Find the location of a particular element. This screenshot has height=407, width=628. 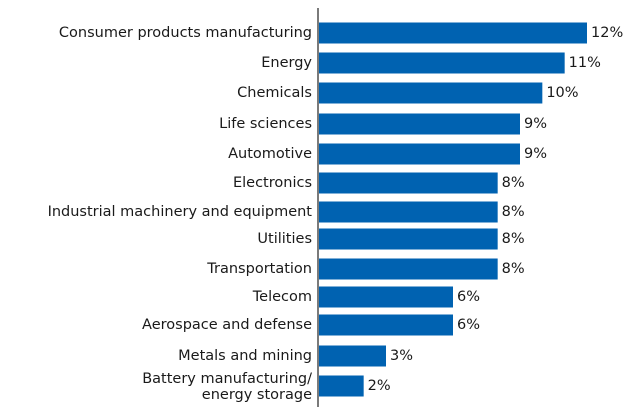

value-label-0: 12% is located at coordinates (607, 33).